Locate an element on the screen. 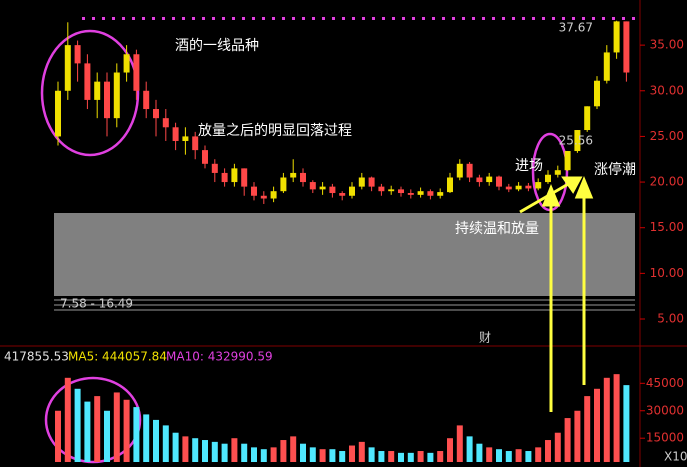 The image size is (687, 467). legend-entry: 417855.53 is located at coordinates (36, 357).